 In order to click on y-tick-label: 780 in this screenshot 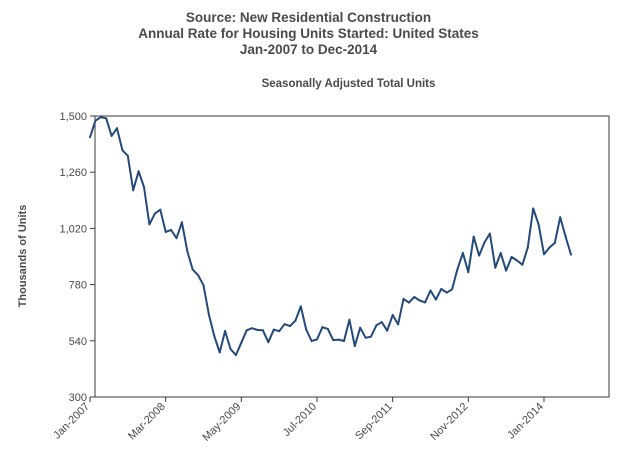, I will do `click(78, 286)`.